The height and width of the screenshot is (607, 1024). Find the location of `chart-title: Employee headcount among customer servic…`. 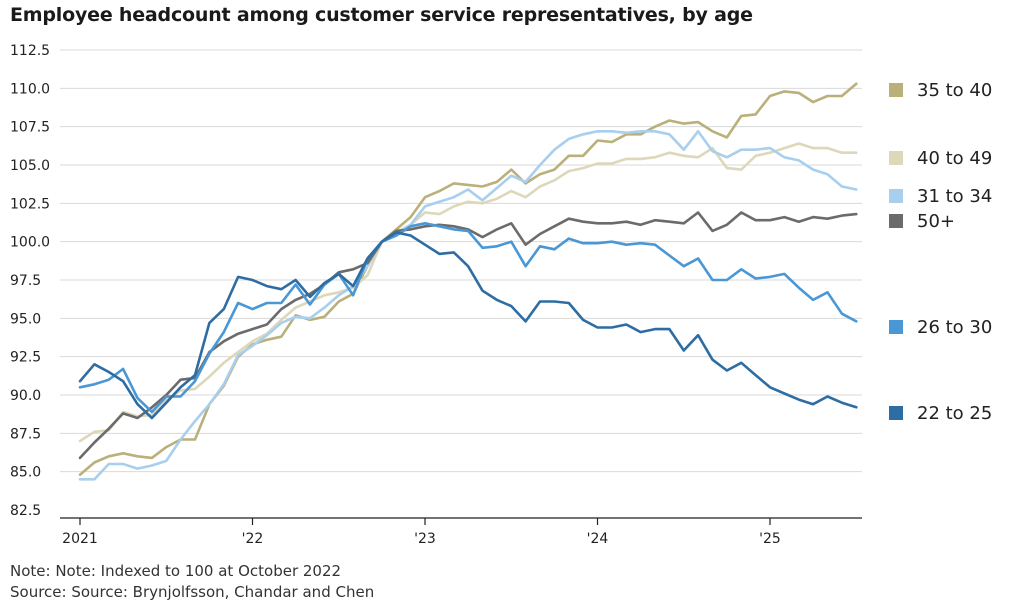

chart-title: Employee headcount among customer servic… is located at coordinates (381, 15).